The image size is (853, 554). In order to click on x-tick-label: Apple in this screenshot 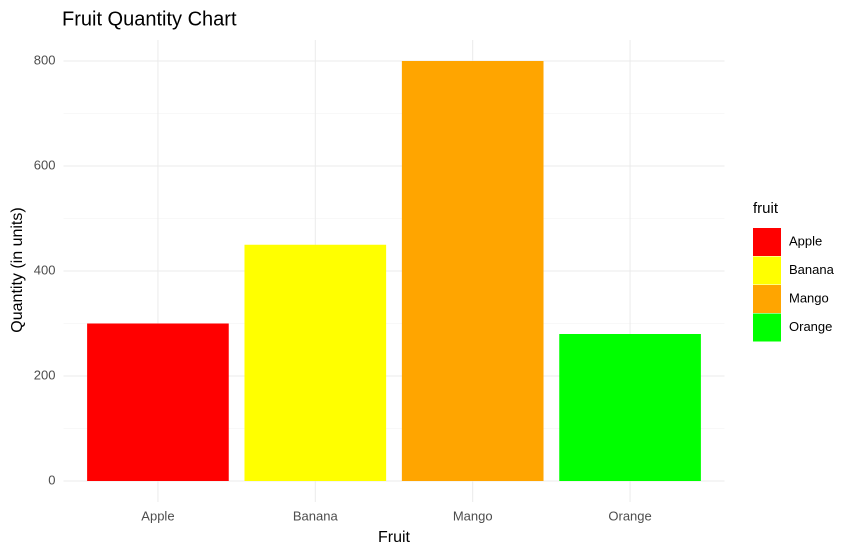, I will do `click(157, 515)`.